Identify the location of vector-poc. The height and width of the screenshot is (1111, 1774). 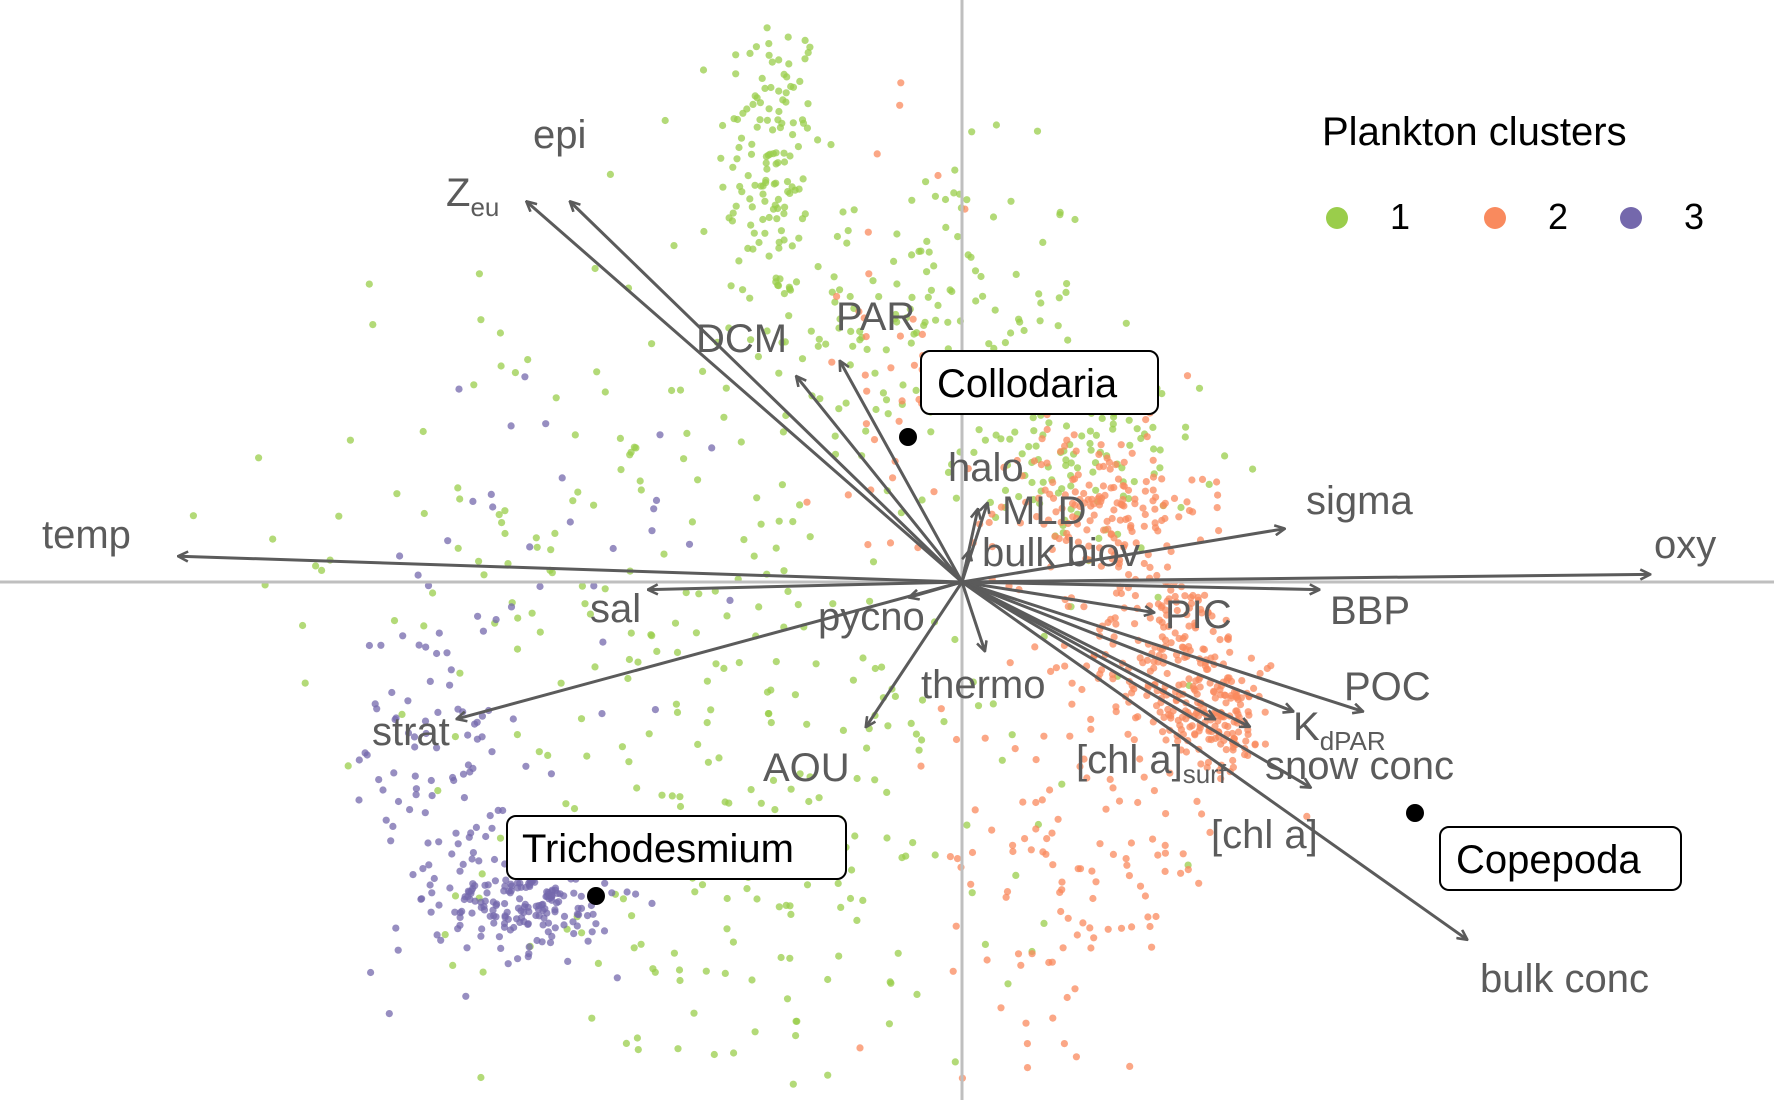
(1161, 645).